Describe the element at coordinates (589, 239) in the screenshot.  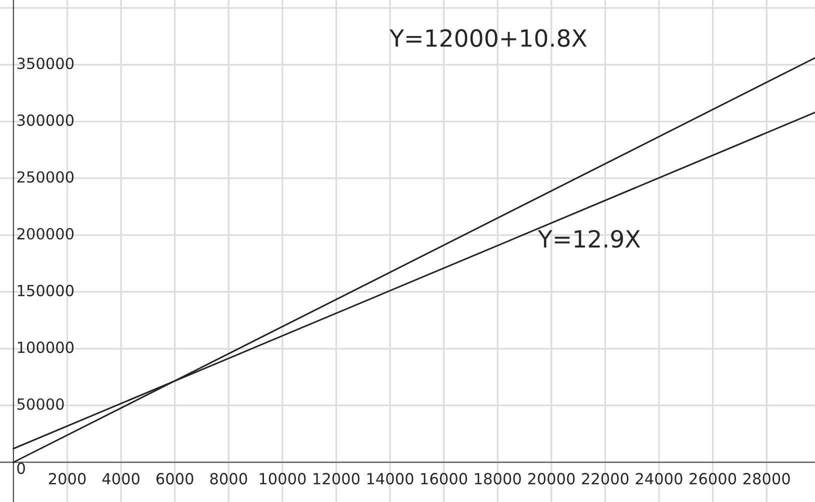
I see `annotation: Y=12.9X` at that location.